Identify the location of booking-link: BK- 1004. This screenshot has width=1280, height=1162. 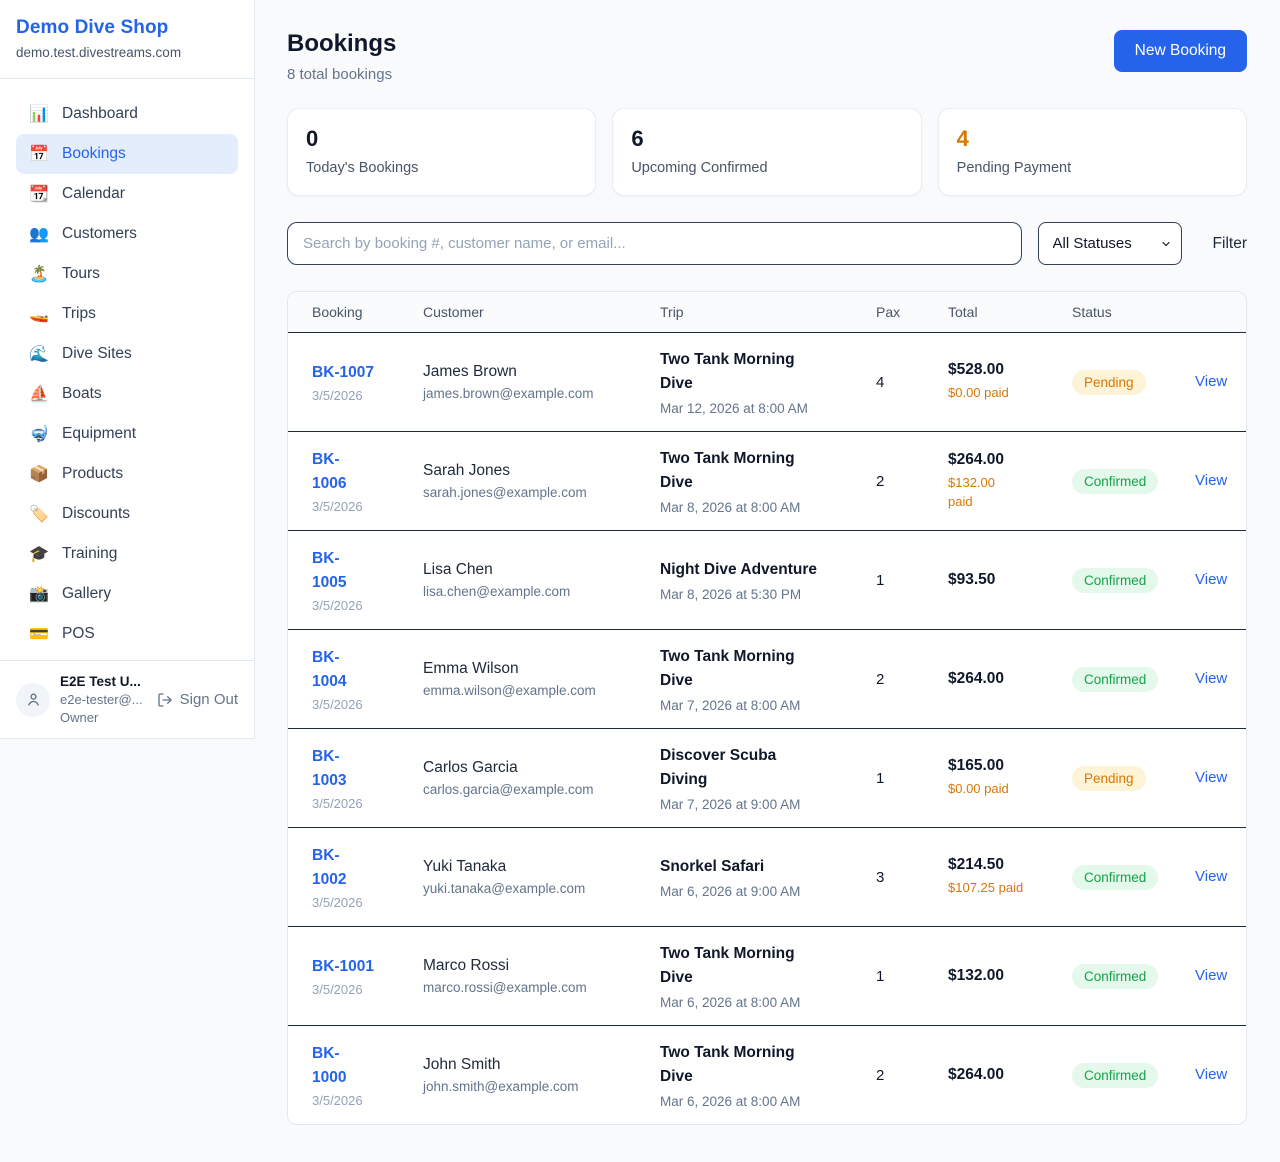
(329, 669).